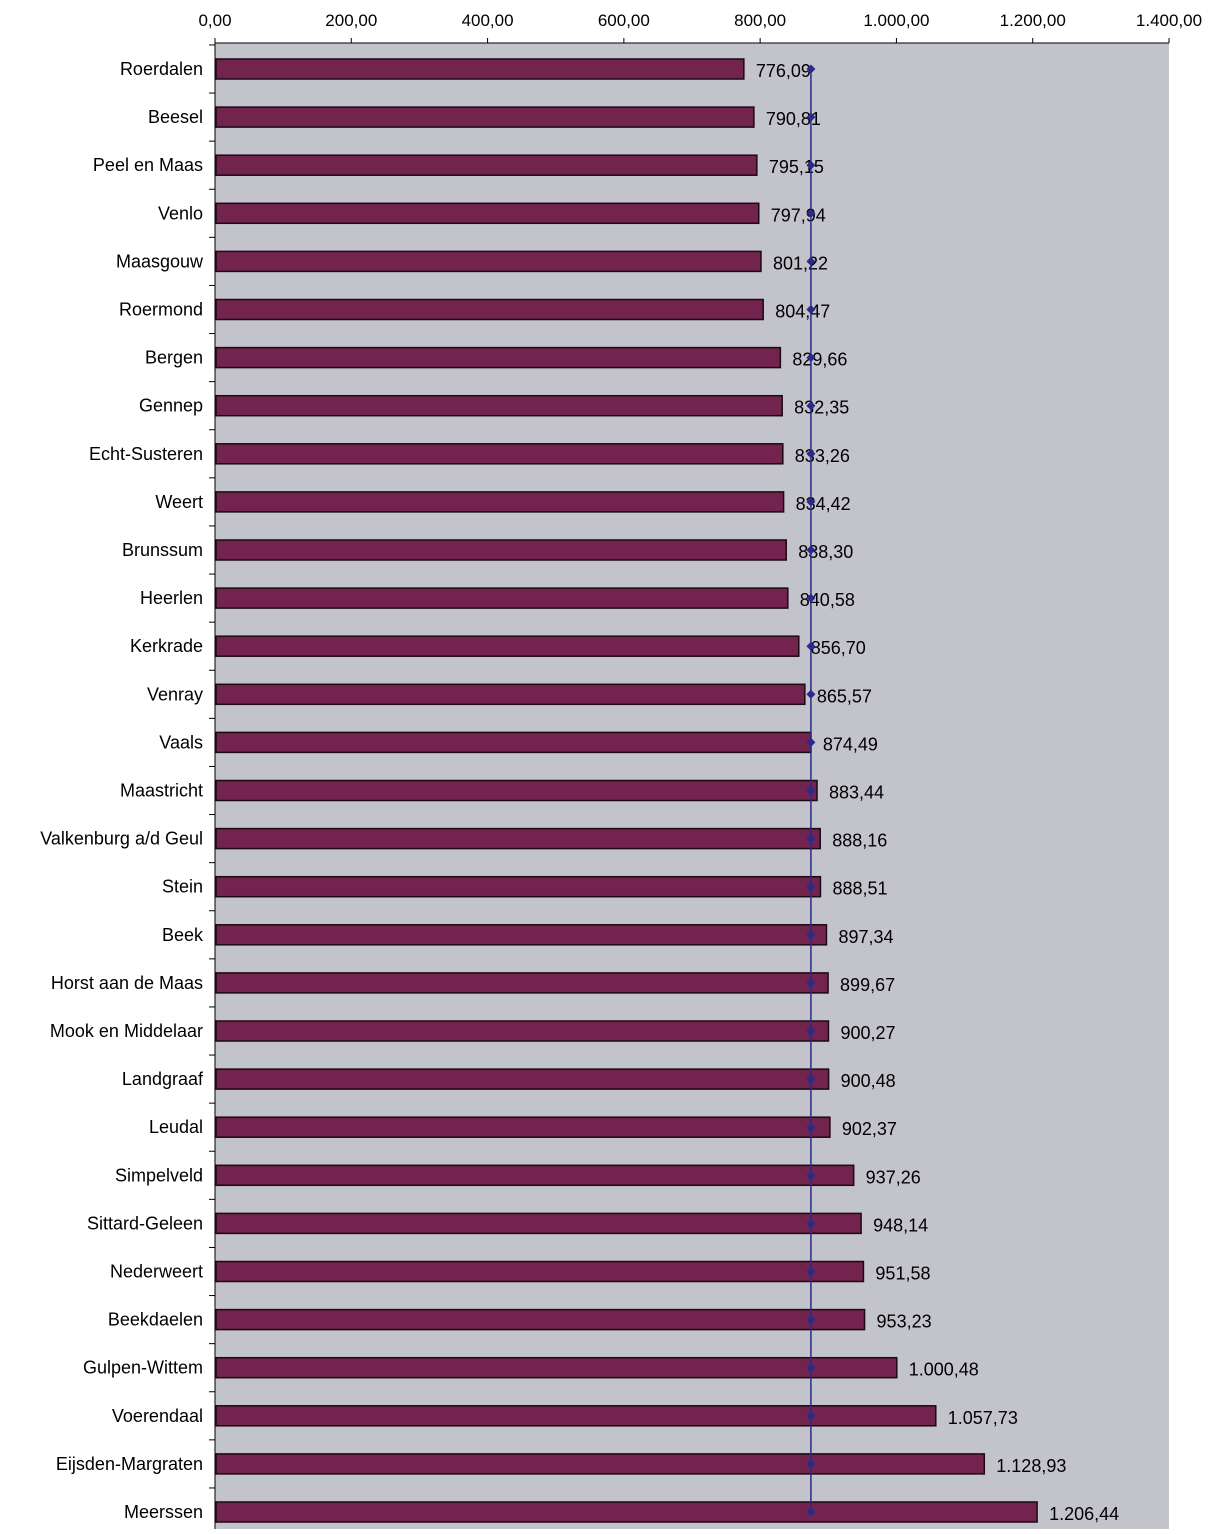 This screenshot has height=1534, width=1225. What do you see at coordinates (825, 552) in the screenshot?
I see `data-label: 838,30` at bounding box center [825, 552].